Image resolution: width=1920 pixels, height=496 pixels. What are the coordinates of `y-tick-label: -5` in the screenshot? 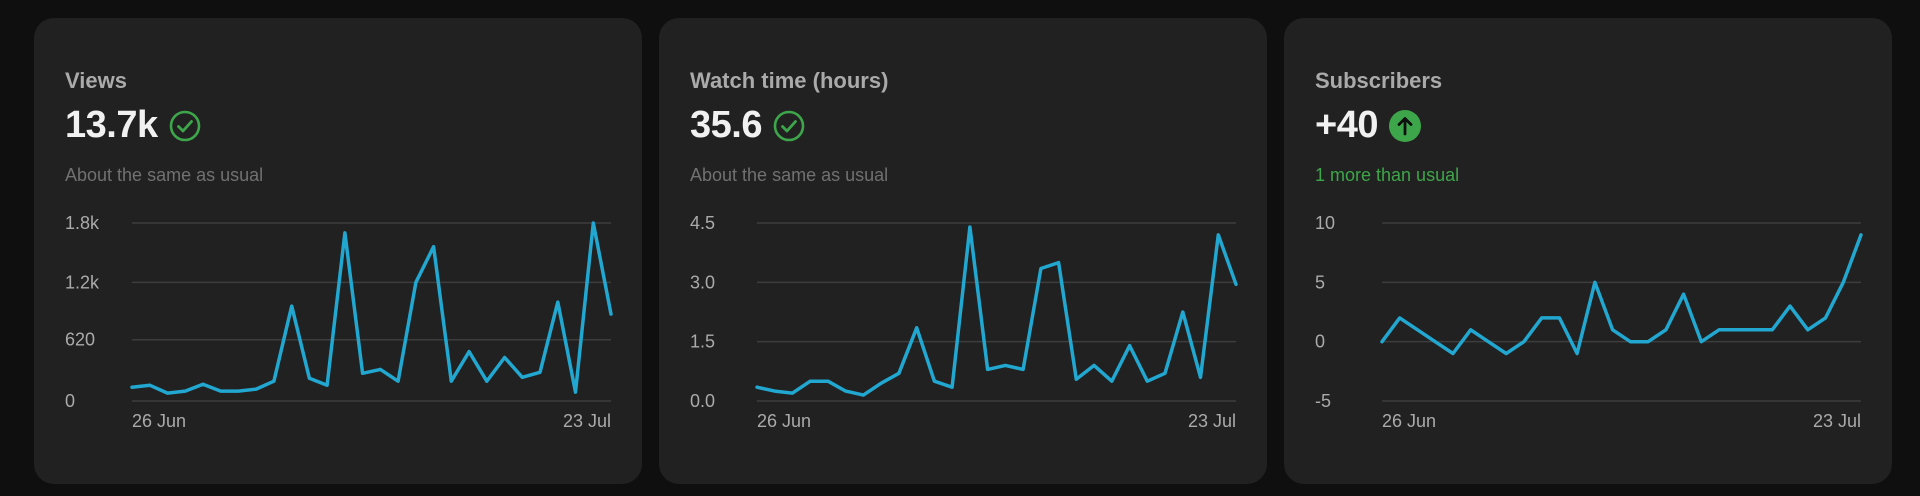 It's located at (1323, 401).